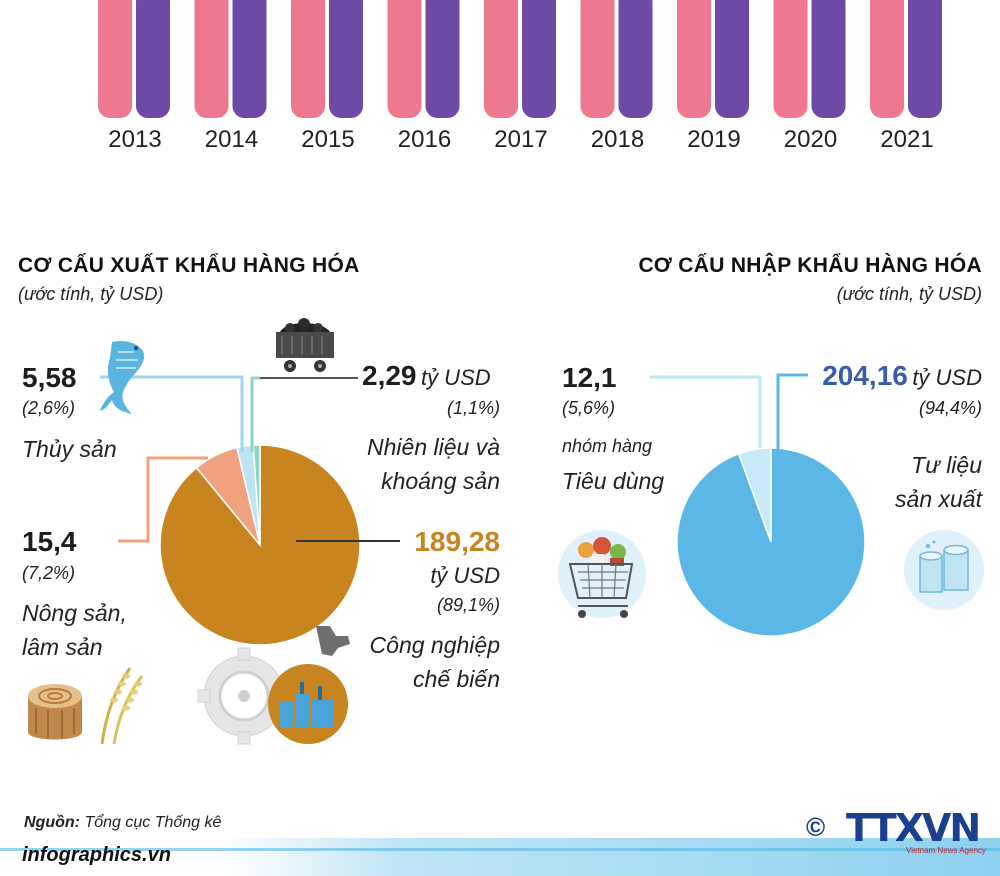  Describe the element at coordinates (153, 59) in the screenshot. I see `bar-2013-import` at that location.